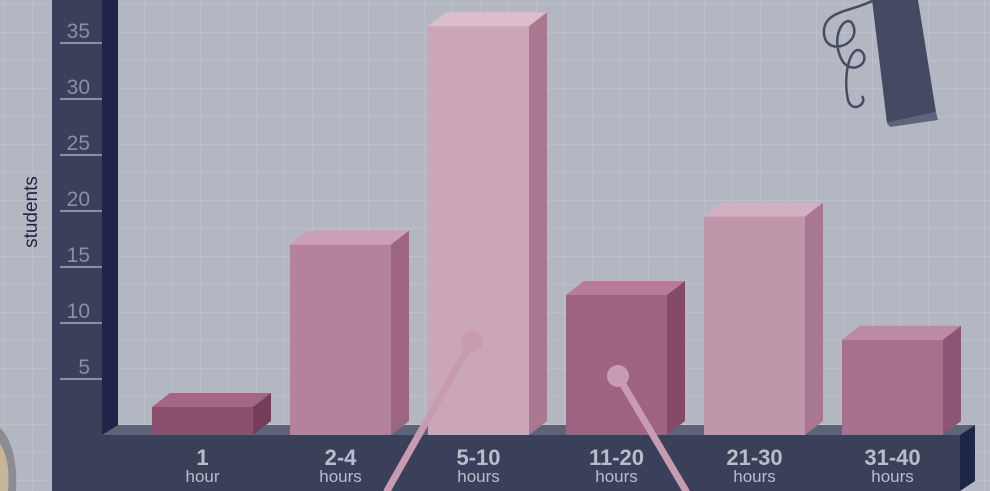 This screenshot has width=990, height=491. I want to click on x-tick-value: 11-20, so click(616, 457).